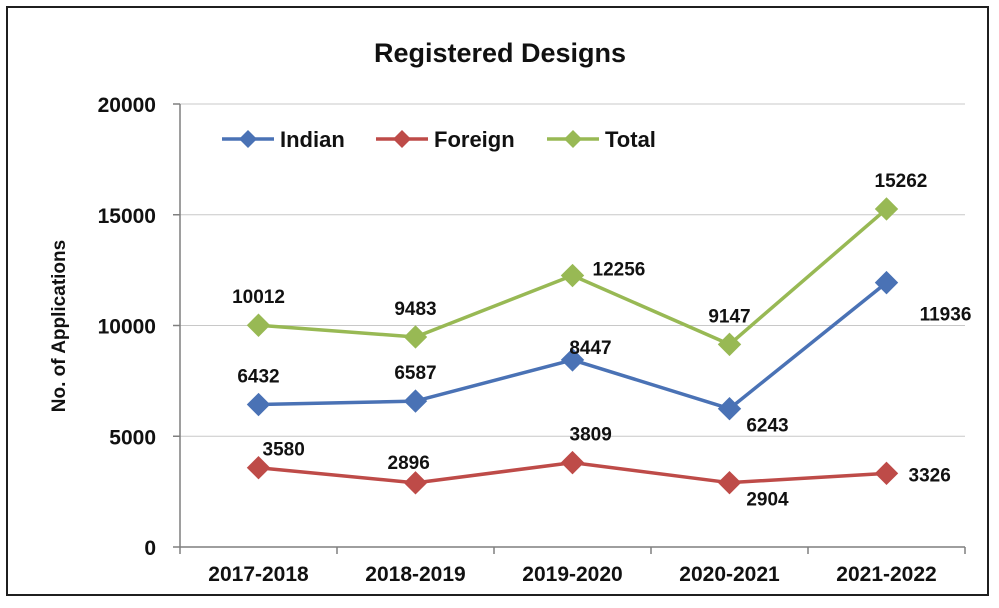  I want to click on legend-label: Total, so click(630, 139).